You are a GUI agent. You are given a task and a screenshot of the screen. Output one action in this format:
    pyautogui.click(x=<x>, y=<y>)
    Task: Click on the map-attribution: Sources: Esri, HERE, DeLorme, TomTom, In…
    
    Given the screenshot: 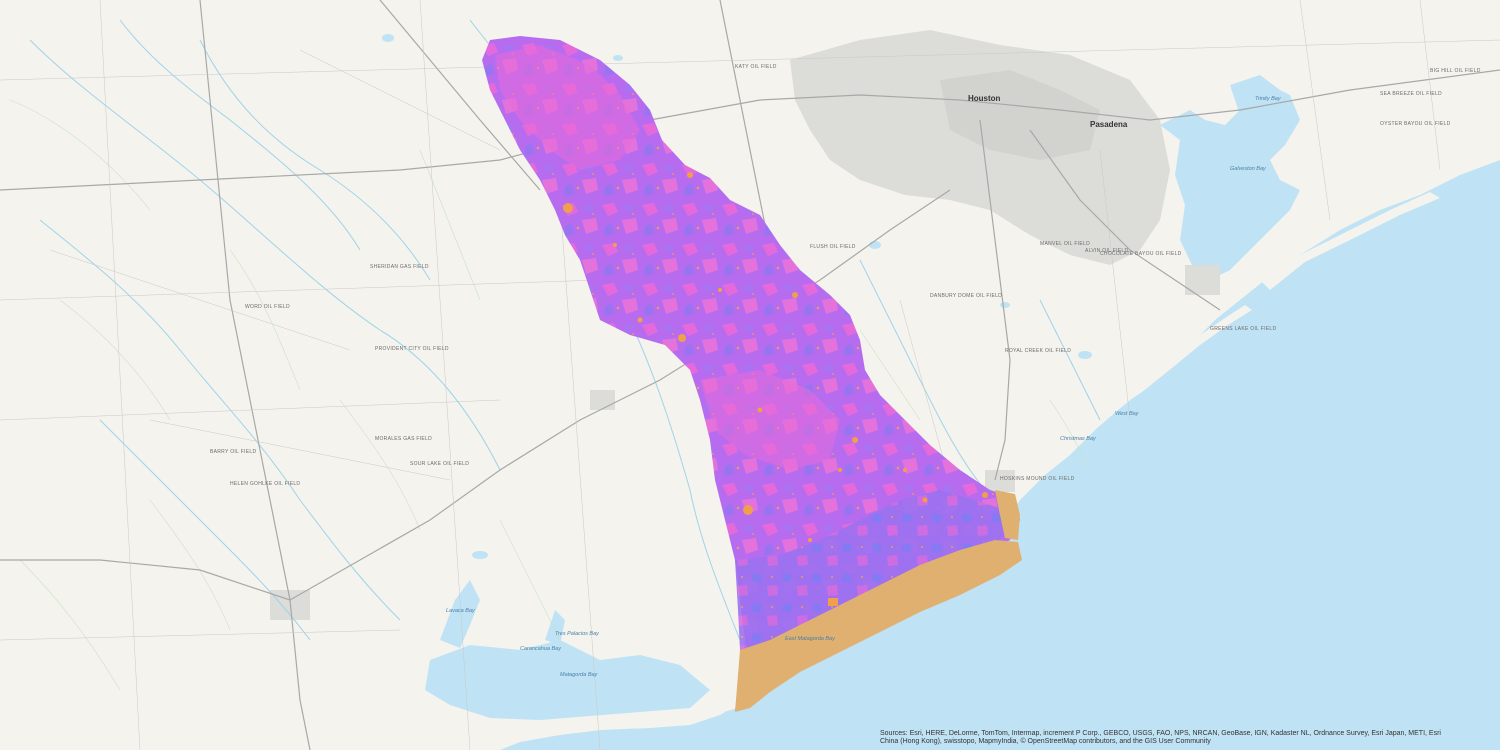 What is the action you would take?
    pyautogui.click(x=1160, y=737)
    